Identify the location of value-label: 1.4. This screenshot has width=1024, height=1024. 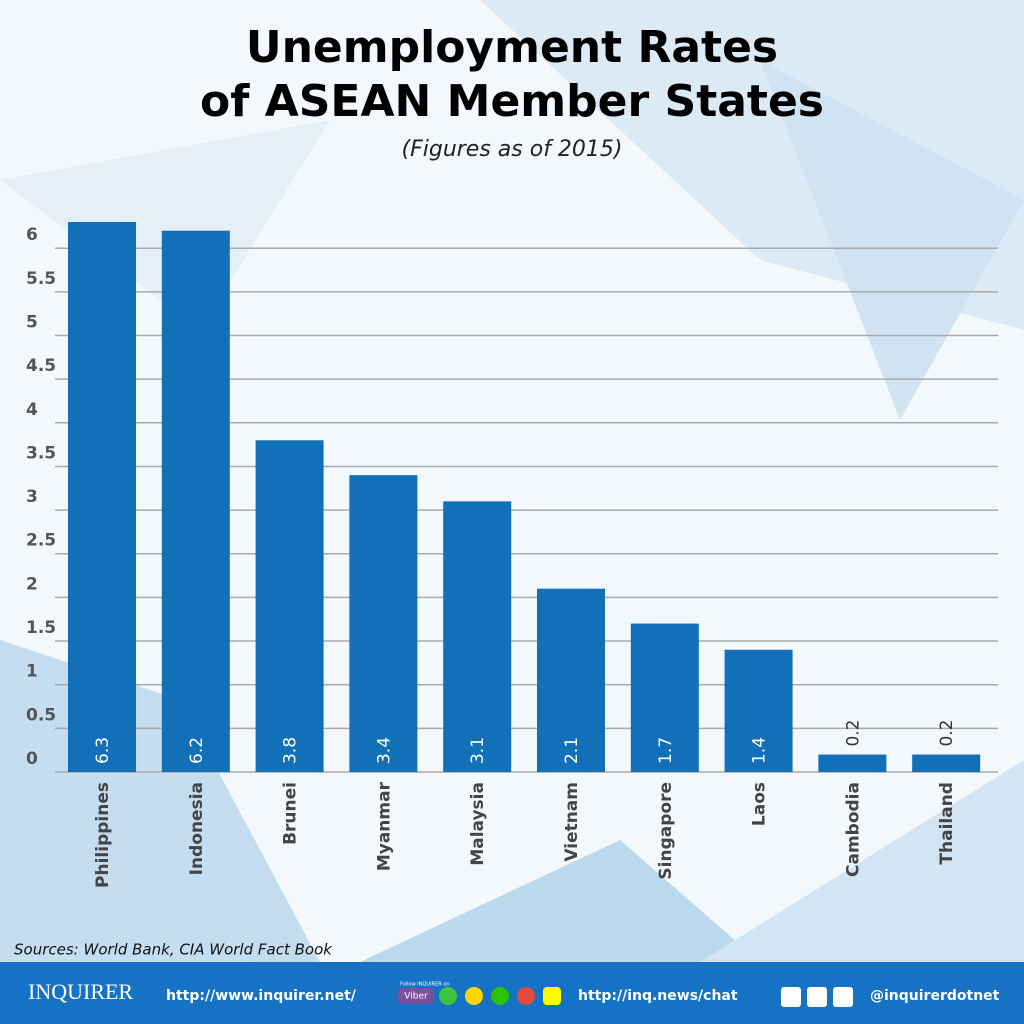
(760, 750).